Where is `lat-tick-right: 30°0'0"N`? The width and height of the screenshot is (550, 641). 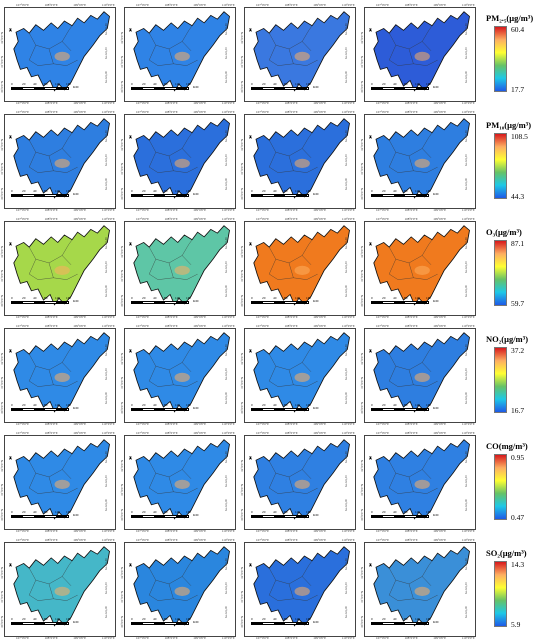
lat-tick-right: 30°0'0"N is located at coordinates (346, 398).